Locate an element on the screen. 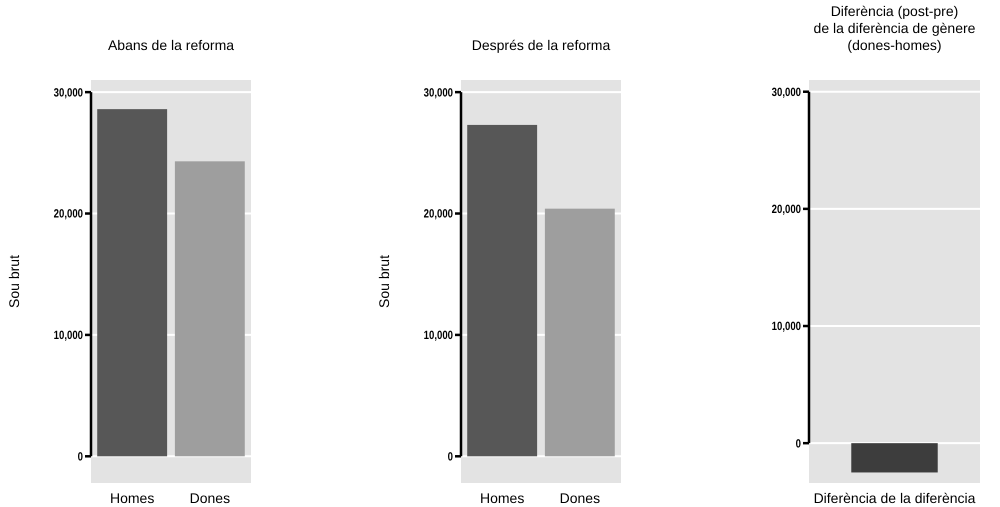  chart-title: Abans de la reforma is located at coordinates (171, 45).